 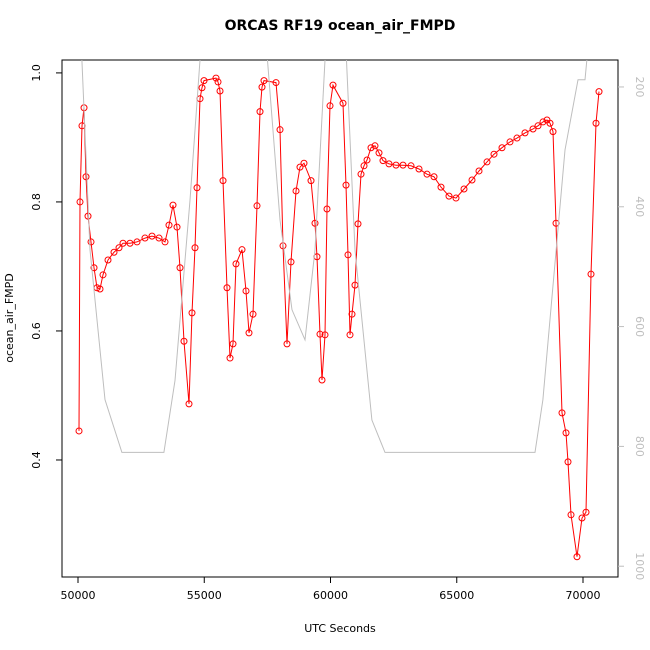 I want to click on chart-title: ORCAS RF19 ocean_air_FMPD, so click(x=340, y=26).